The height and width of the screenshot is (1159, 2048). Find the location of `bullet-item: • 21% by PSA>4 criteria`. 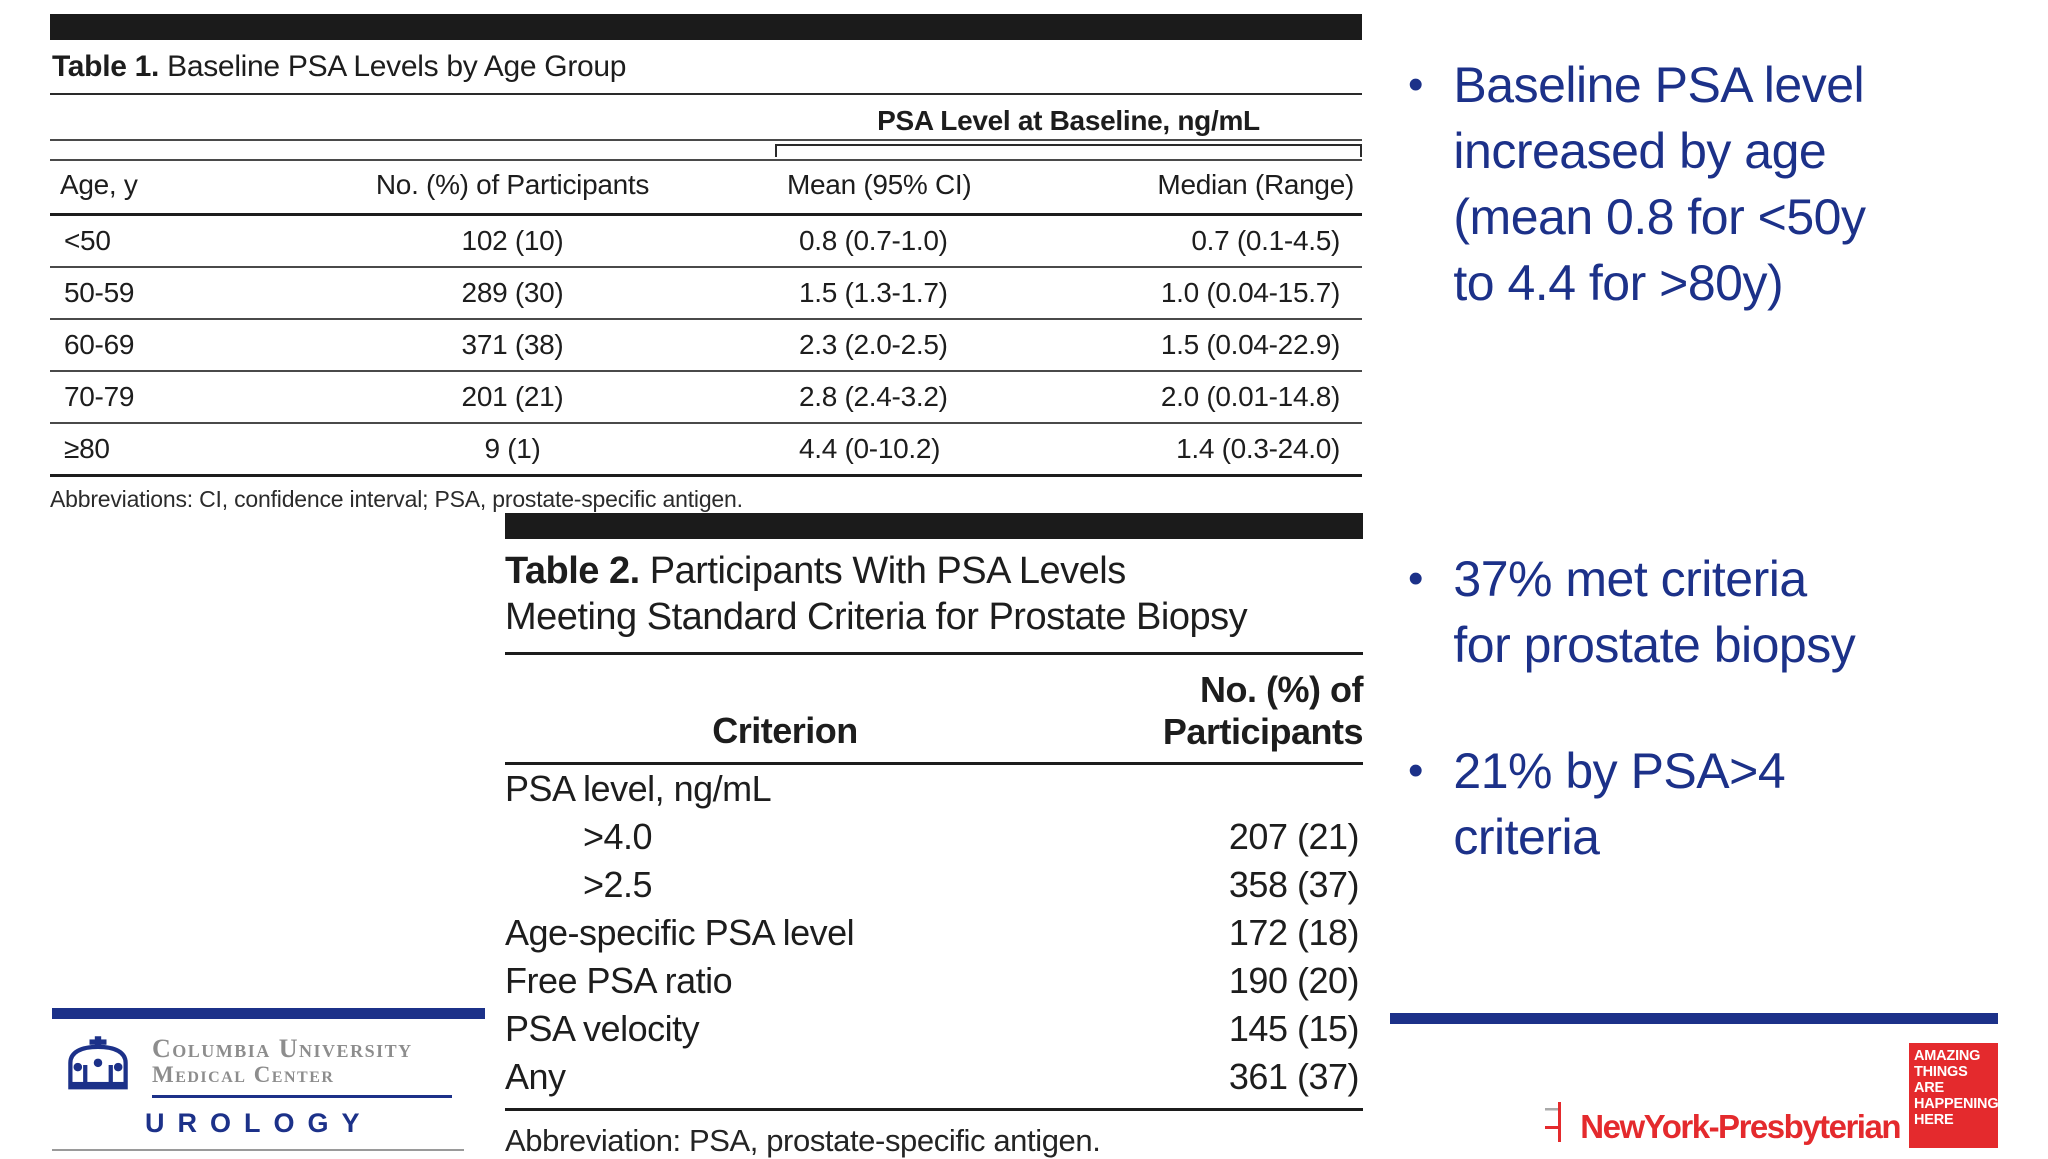

bullet-item: • 21% by PSA>4 criteria is located at coordinates (1700, 804).